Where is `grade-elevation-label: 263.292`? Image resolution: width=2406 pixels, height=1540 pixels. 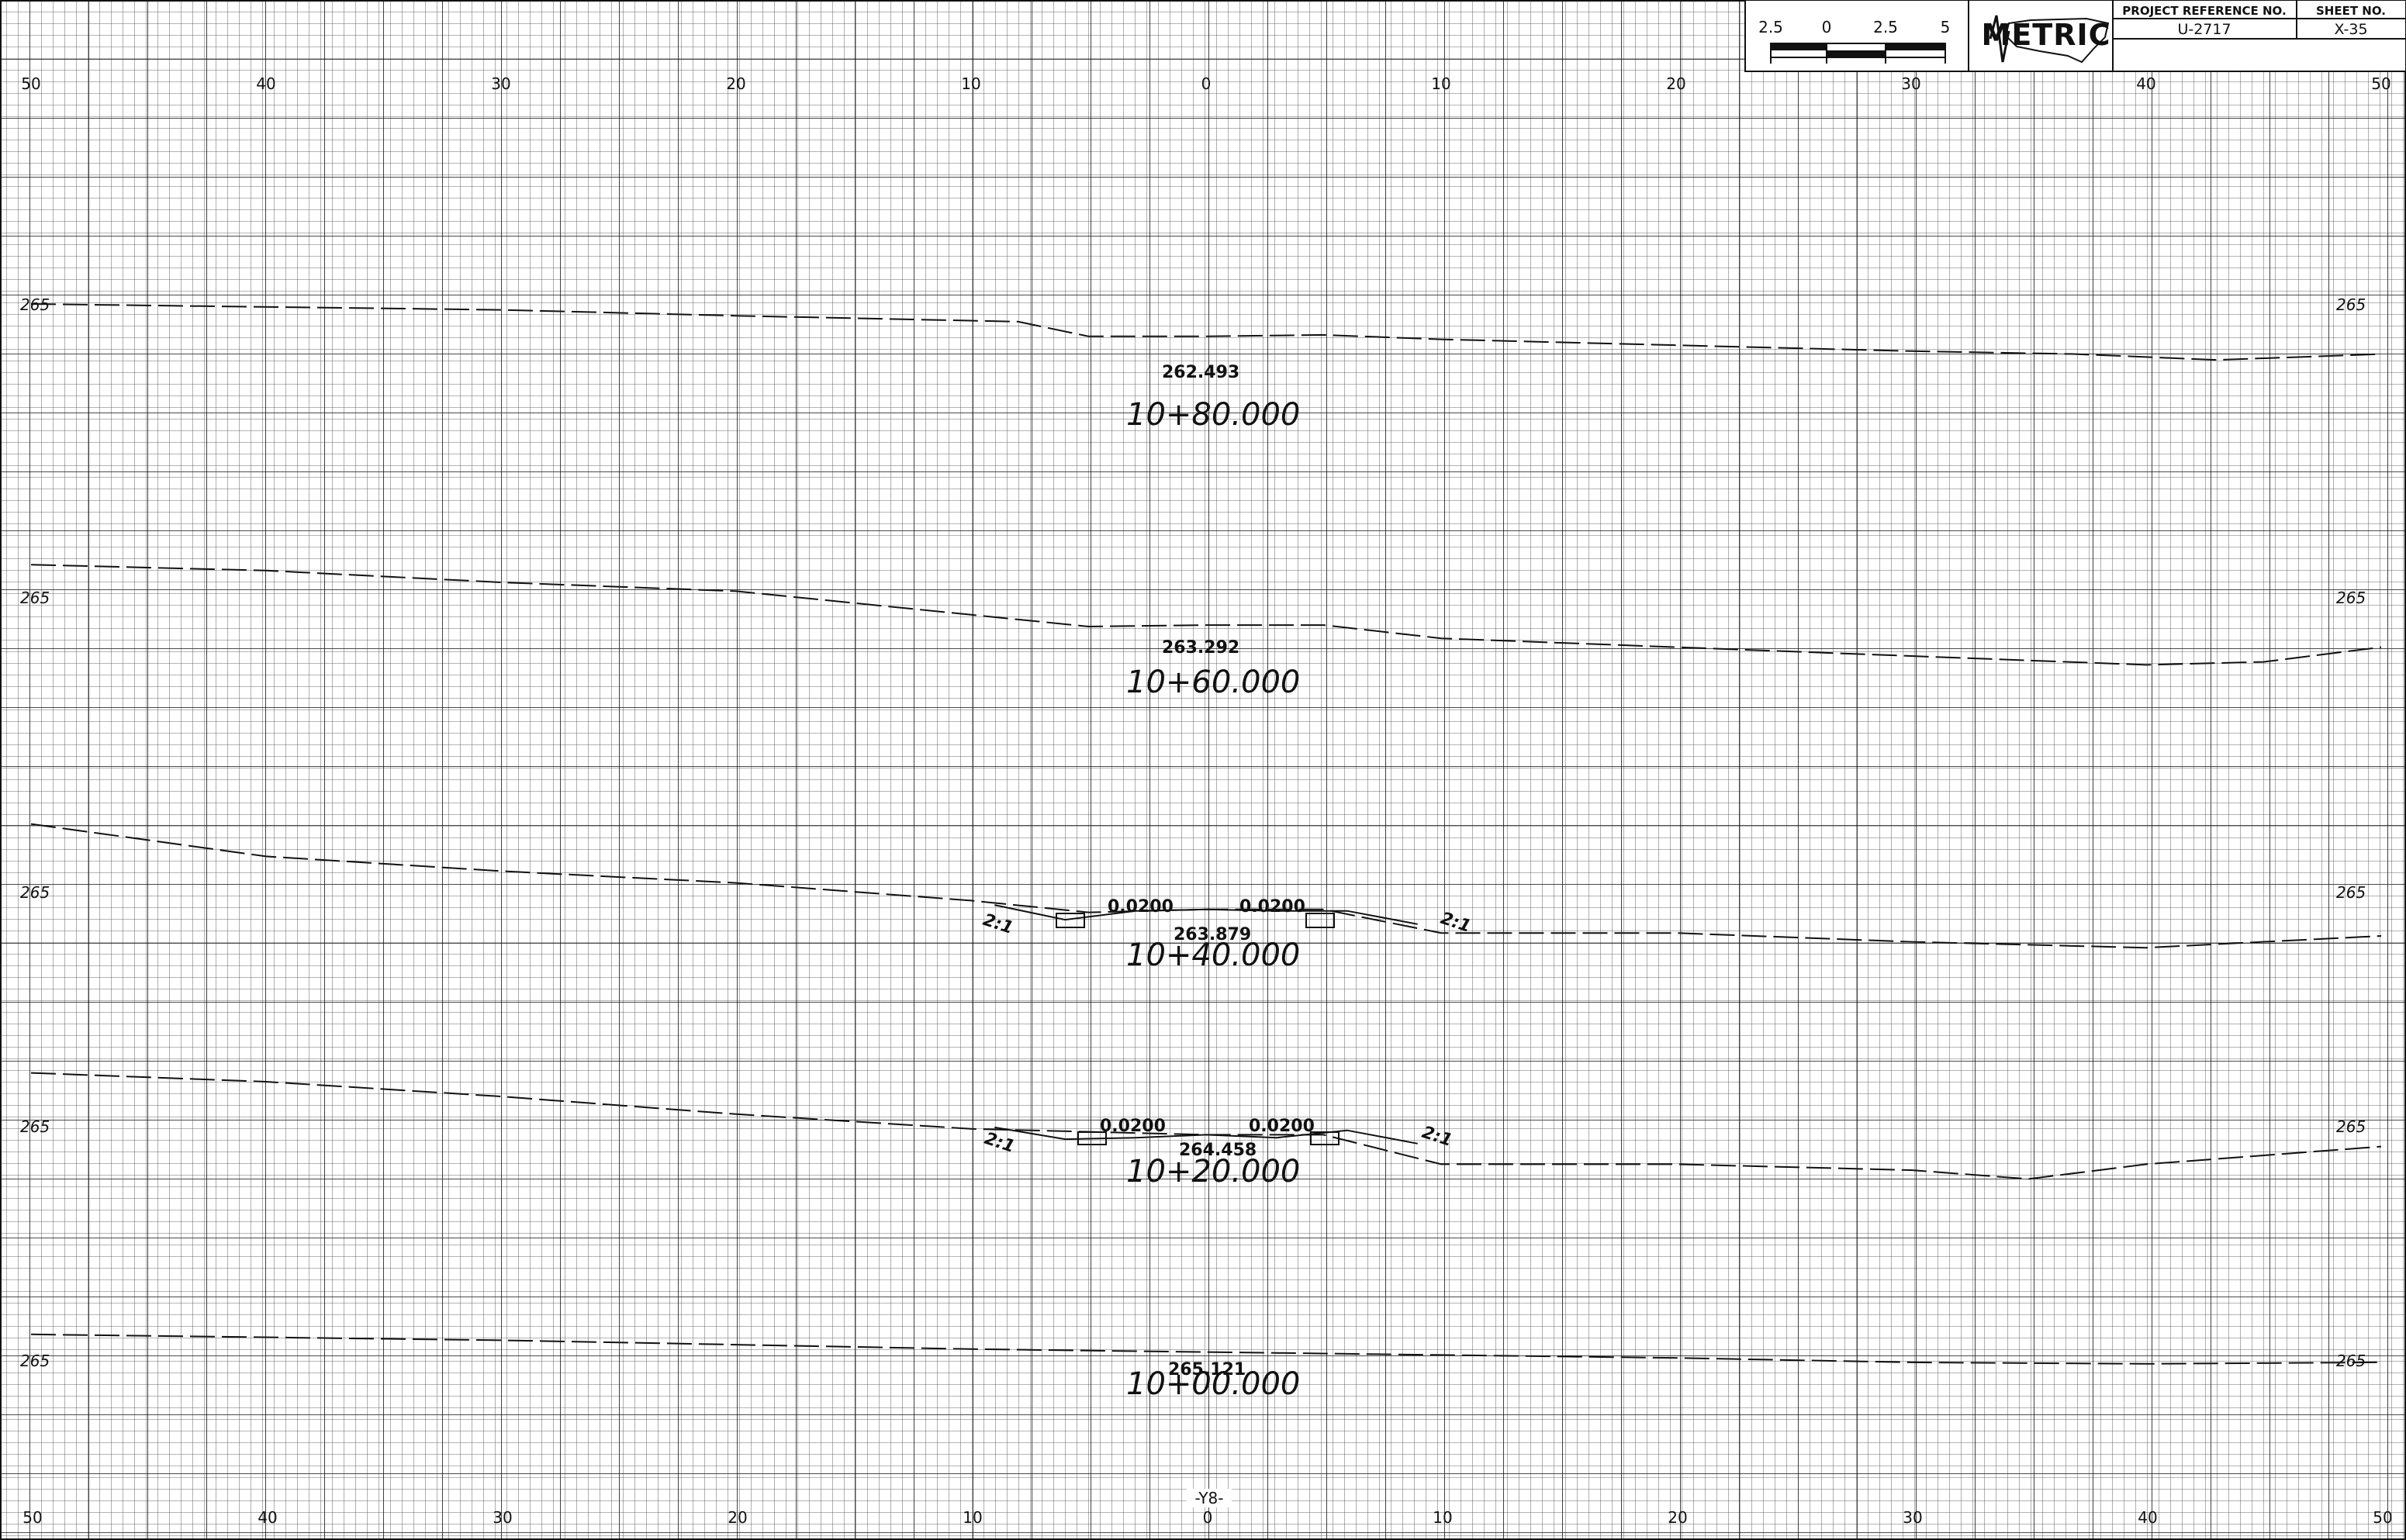 grade-elevation-label: 263.292 is located at coordinates (1200, 648).